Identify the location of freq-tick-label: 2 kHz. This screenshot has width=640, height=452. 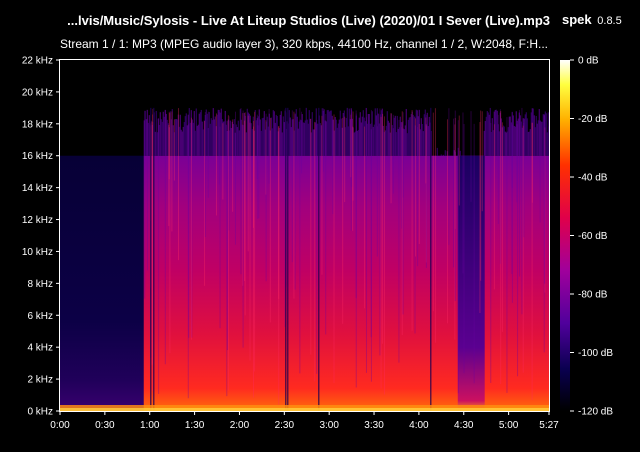
(40, 380).